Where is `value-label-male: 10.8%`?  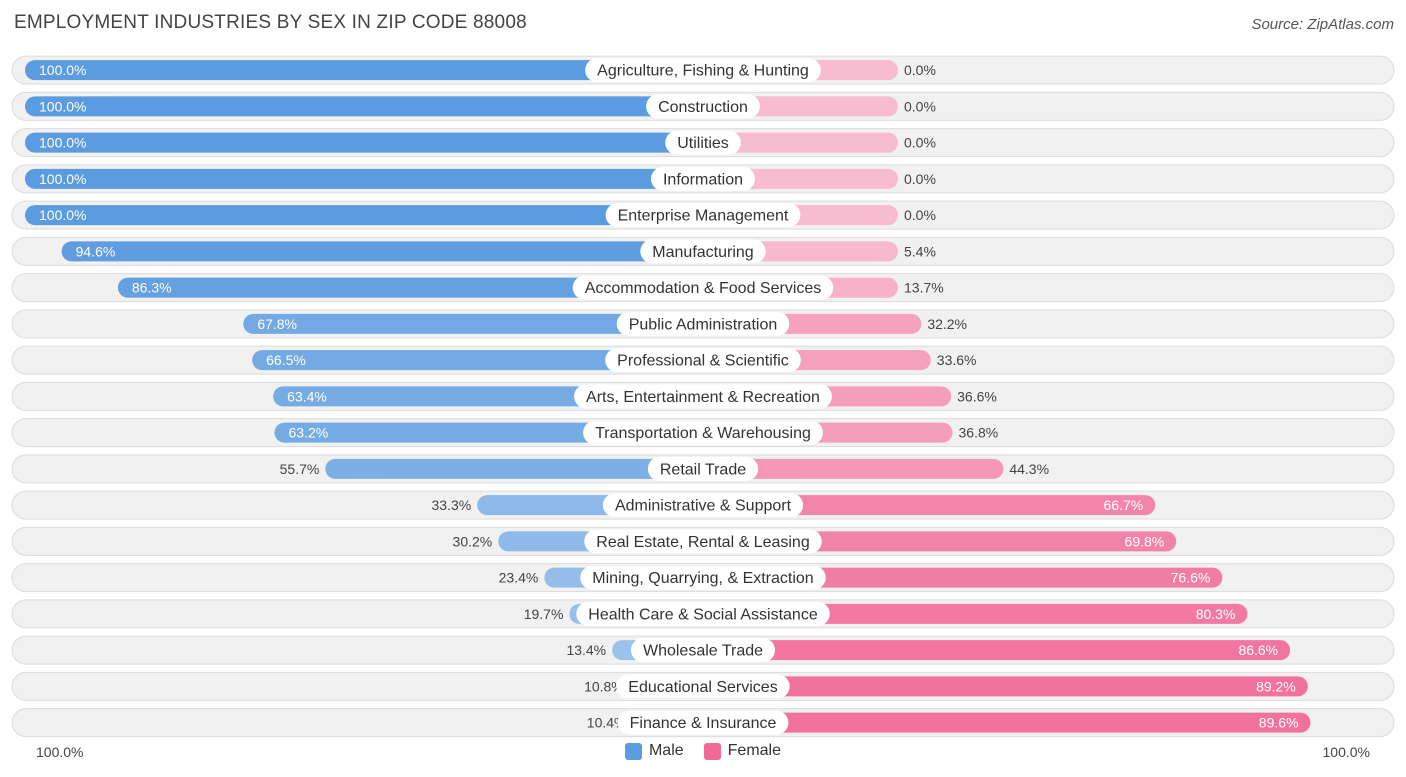
value-label-male: 10.8% is located at coordinates (604, 686).